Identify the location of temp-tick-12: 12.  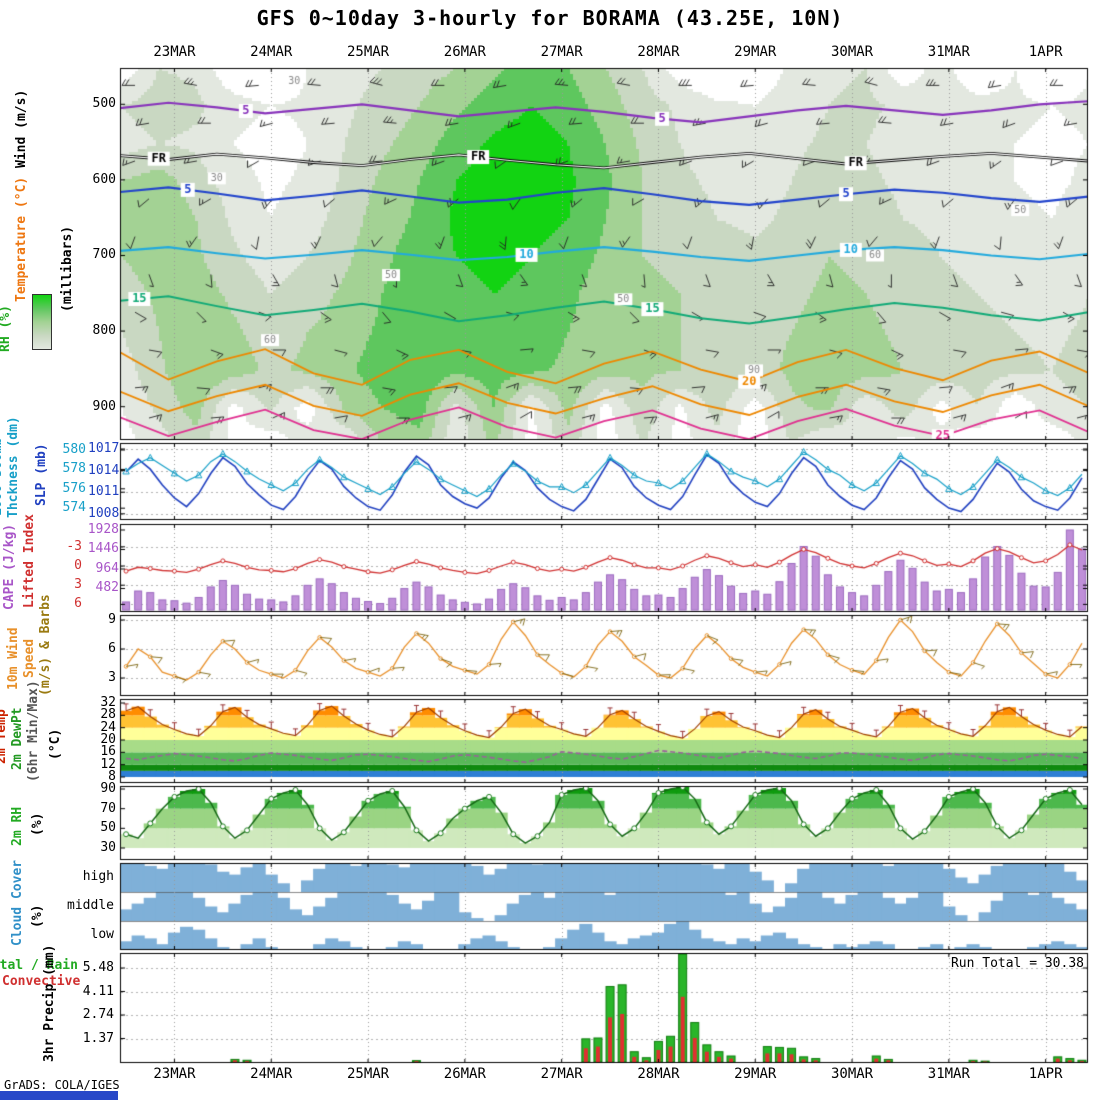
(108, 764).